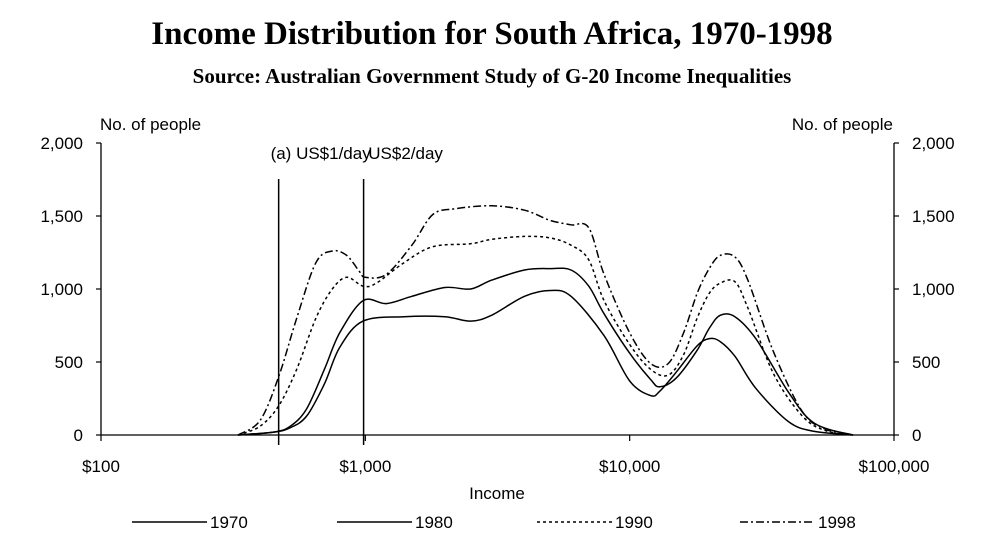 Image resolution: width=984 pixels, height=550 pixels. Describe the element at coordinates (894, 466) in the screenshot. I see `x-tick-label: $100,000` at that location.